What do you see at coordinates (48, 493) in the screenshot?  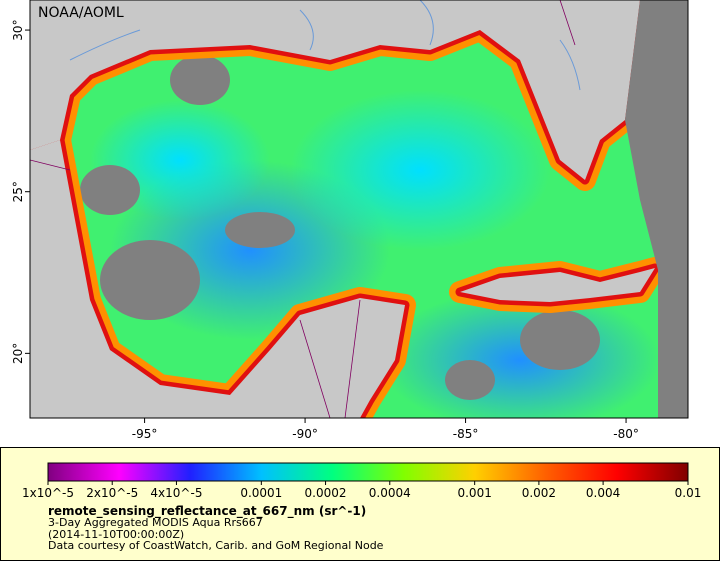 I see `colorbar-tick-label: 1x10^-5` at bounding box center [48, 493].